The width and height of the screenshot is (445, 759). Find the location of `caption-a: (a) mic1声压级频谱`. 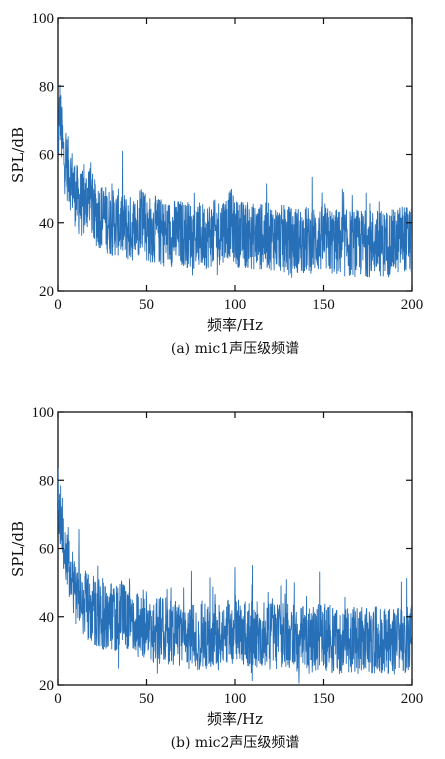

caption-a: (a) mic1声压级频谱 is located at coordinates (235, 349).